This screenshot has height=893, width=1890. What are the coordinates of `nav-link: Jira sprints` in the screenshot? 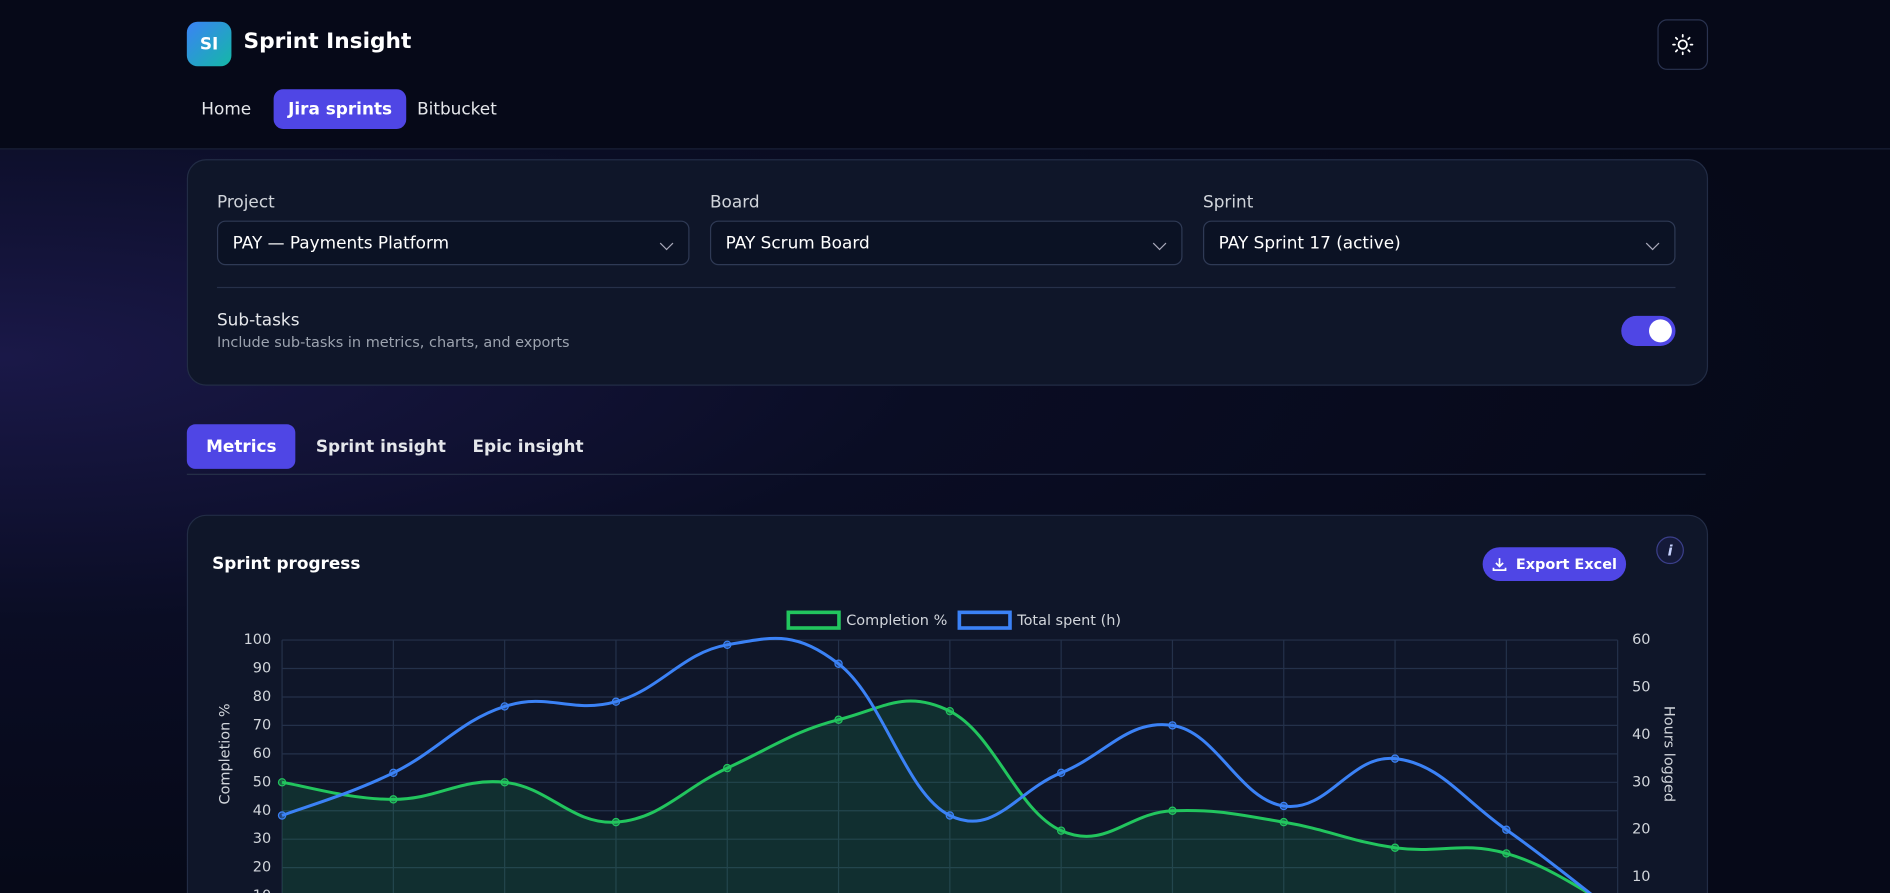 It's located at (340, 109).